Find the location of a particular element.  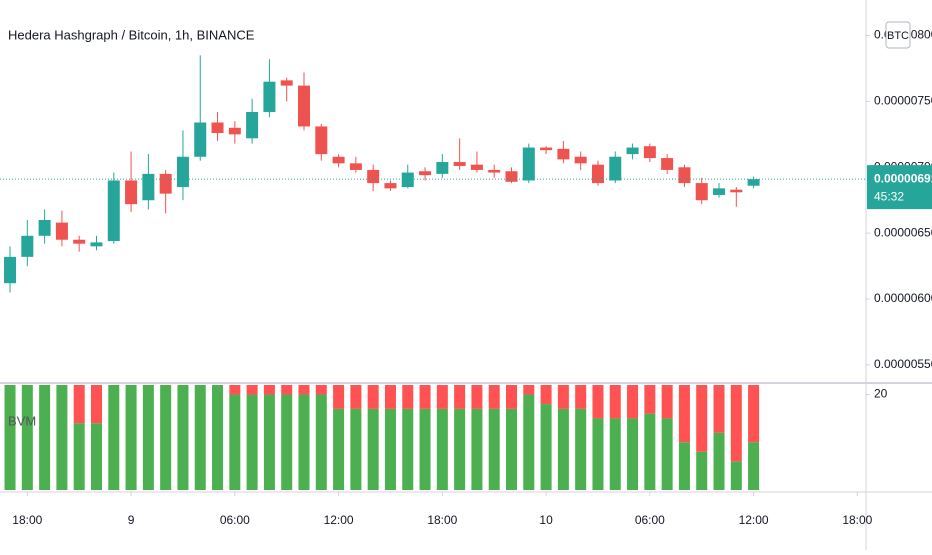

chart-title: Hedera Hashgraph / Bitcoin, 1h, BINANCE is located at coordinates (131, 34).